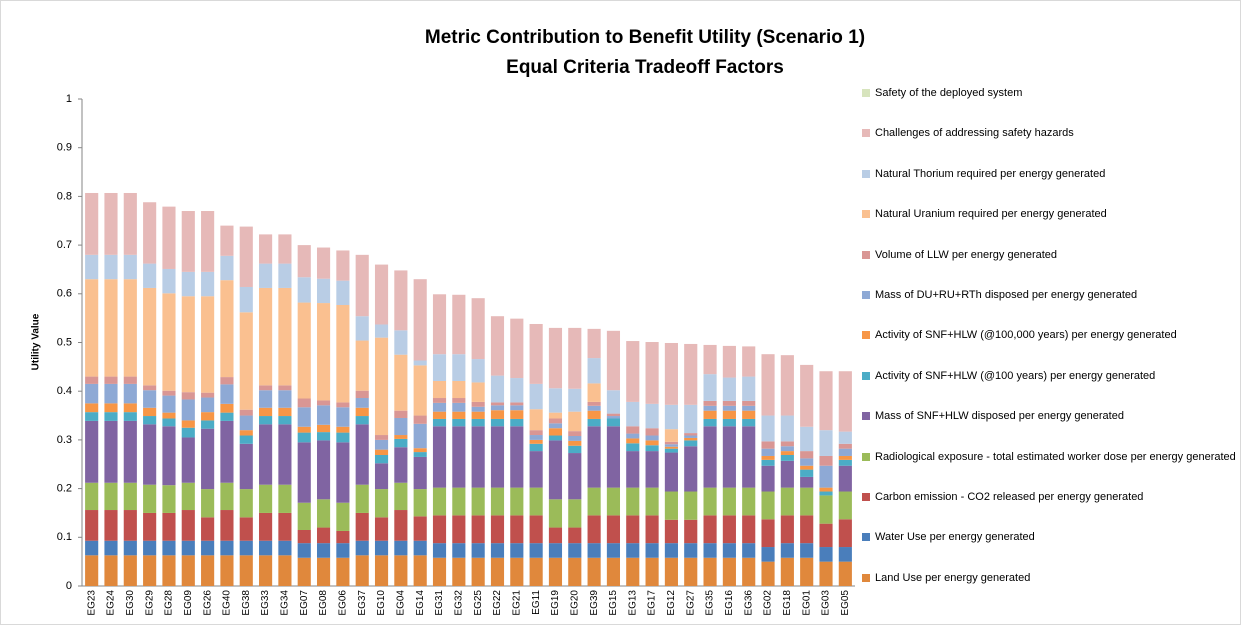  What do you see at coordinates (64, 489) in the screenshot?
I see `y-tick-label: 0.2` at bounding box center [64, 489].